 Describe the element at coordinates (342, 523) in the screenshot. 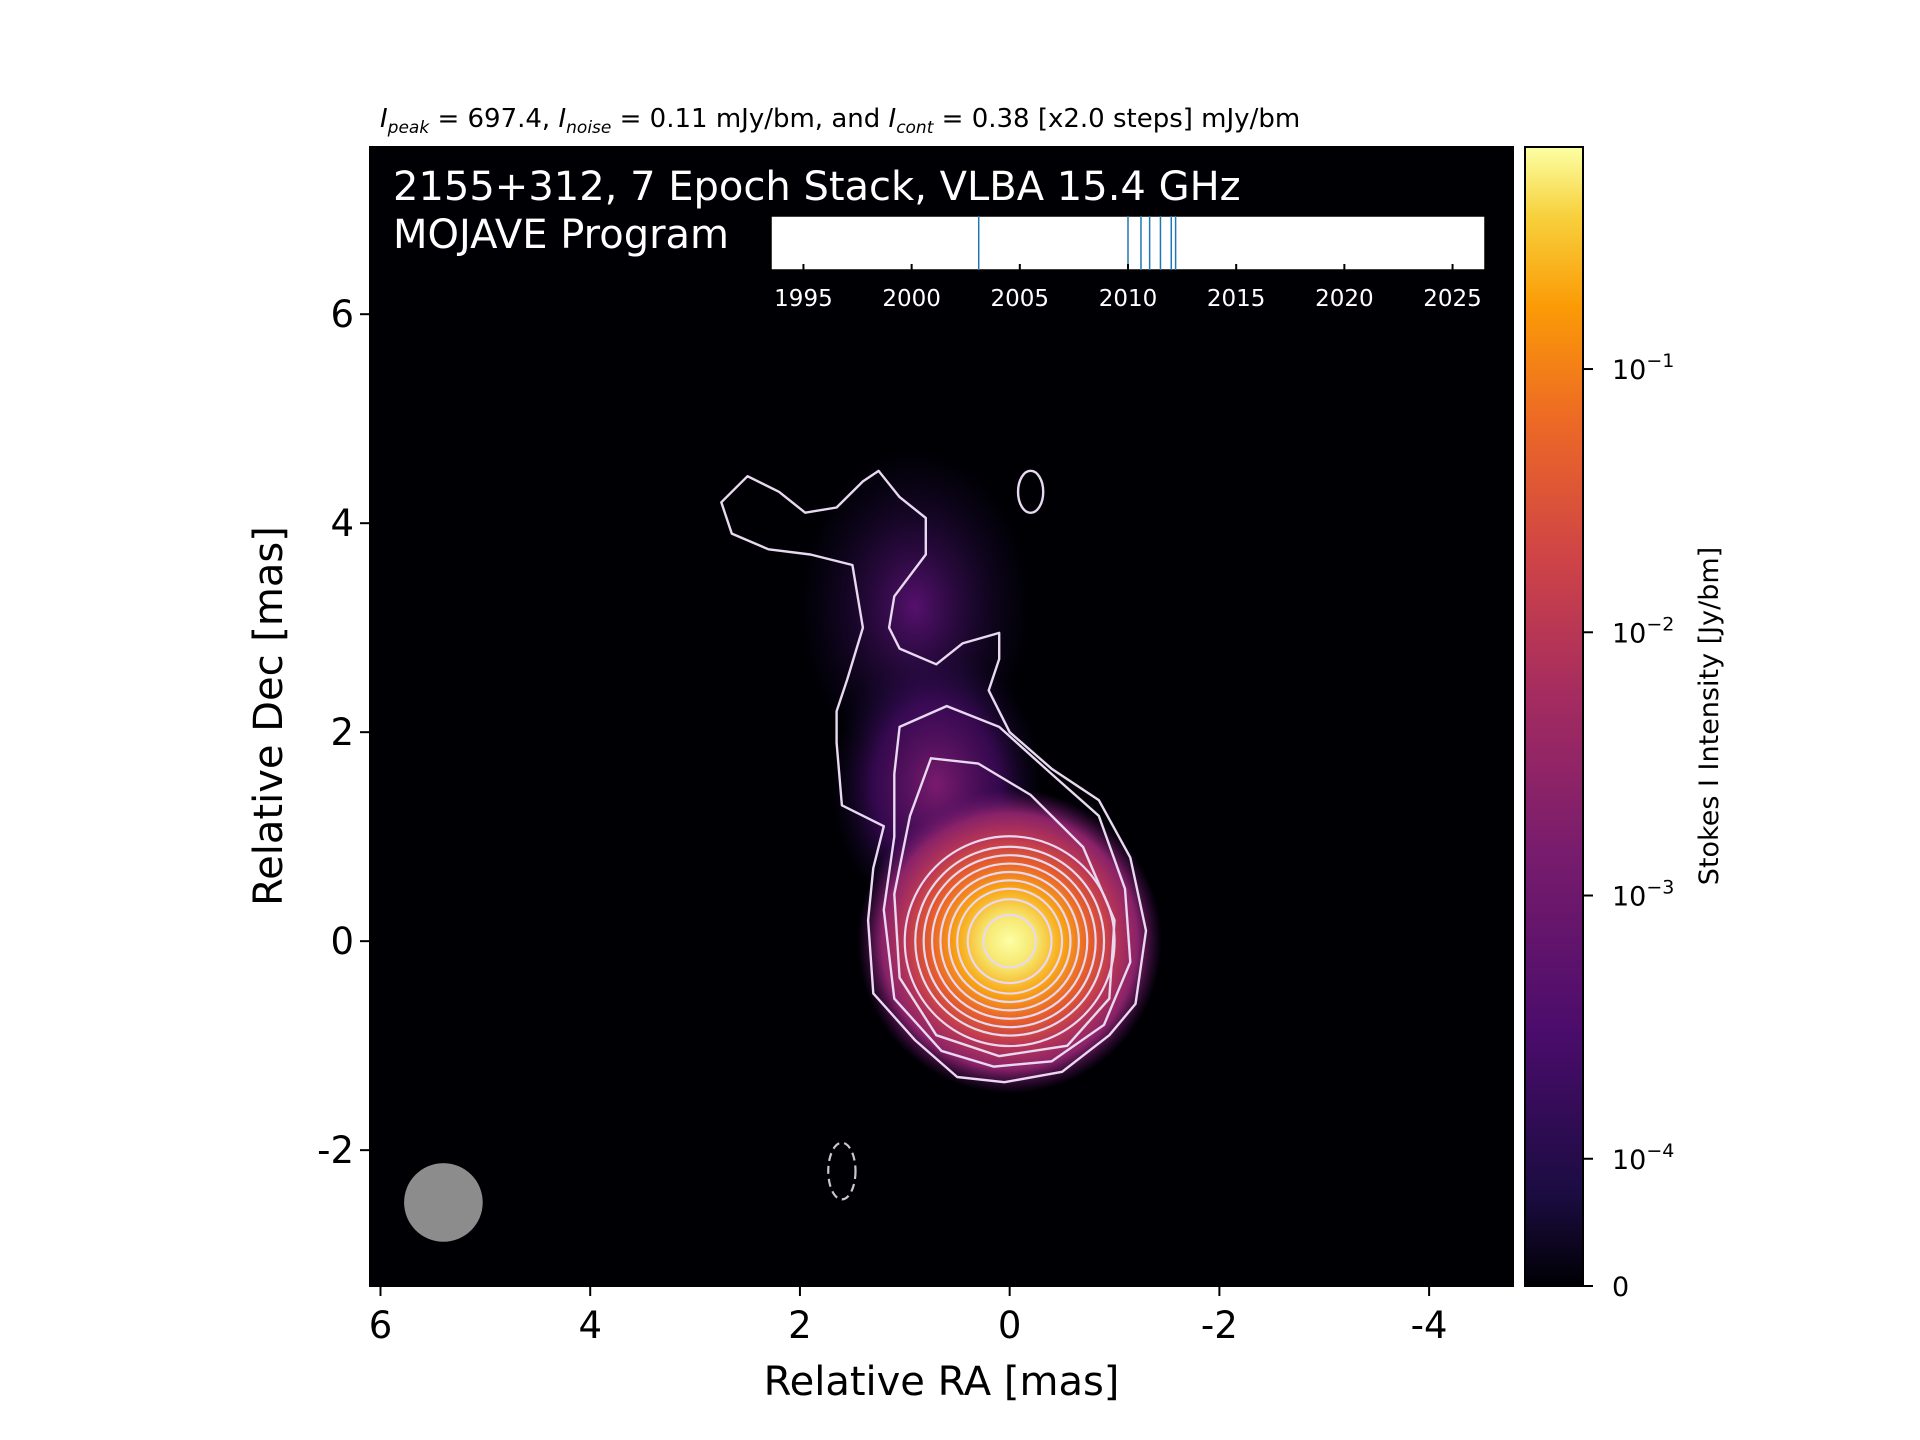

I see `y-tick-label: 4` at that location.